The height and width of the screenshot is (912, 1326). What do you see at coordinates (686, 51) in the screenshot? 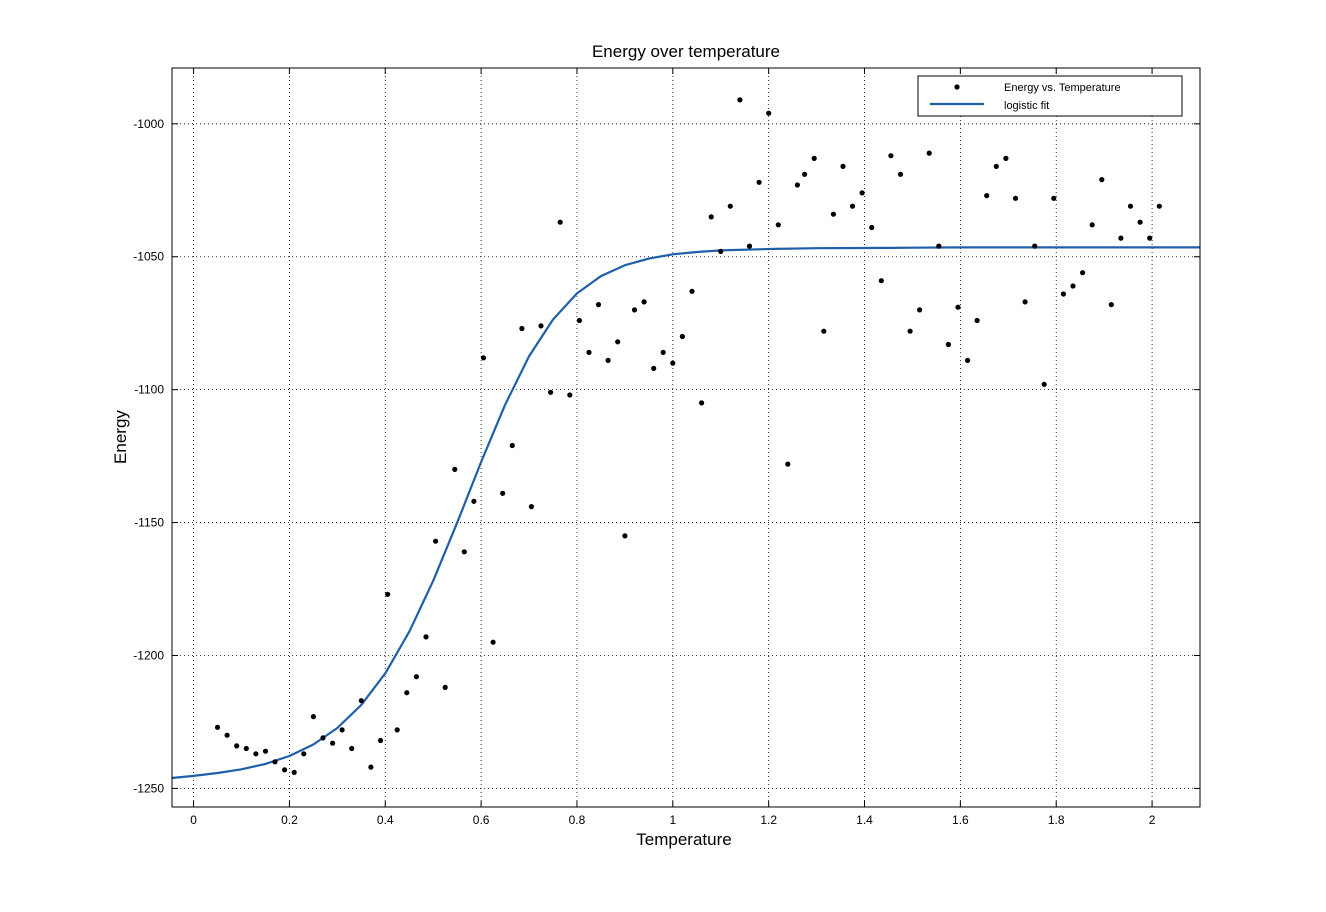
I see `chart-title: Energy over temperature` at bounding box center [686, 51].